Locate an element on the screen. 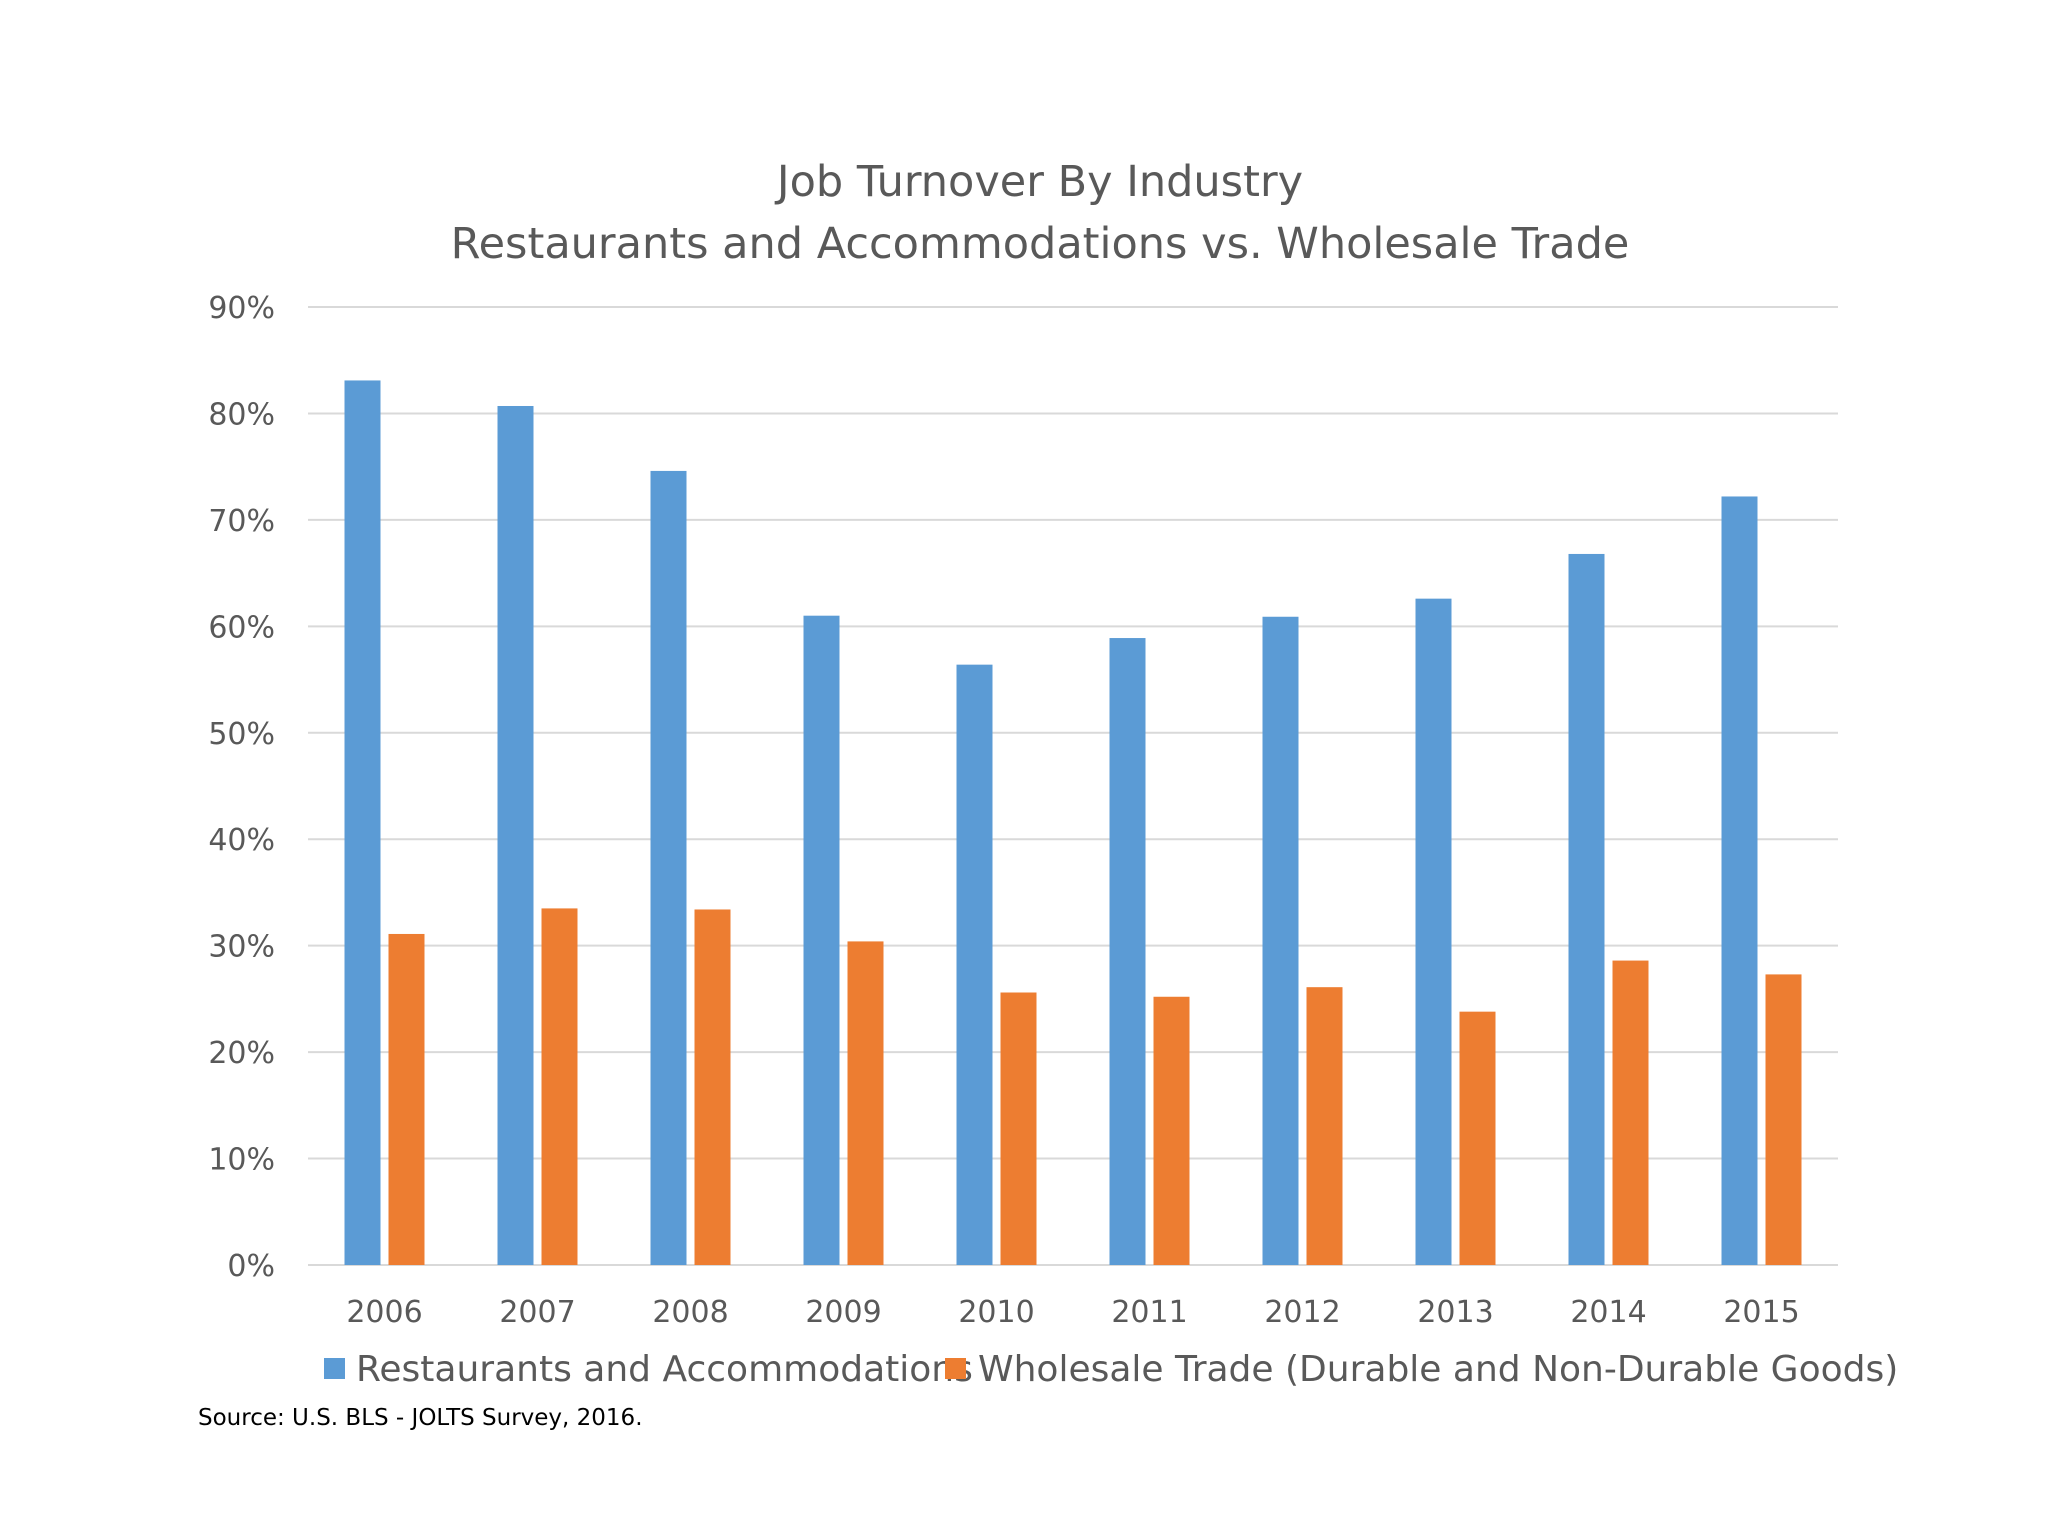  x-tick-label: 2012 is located at coordinates (1302, 1312).